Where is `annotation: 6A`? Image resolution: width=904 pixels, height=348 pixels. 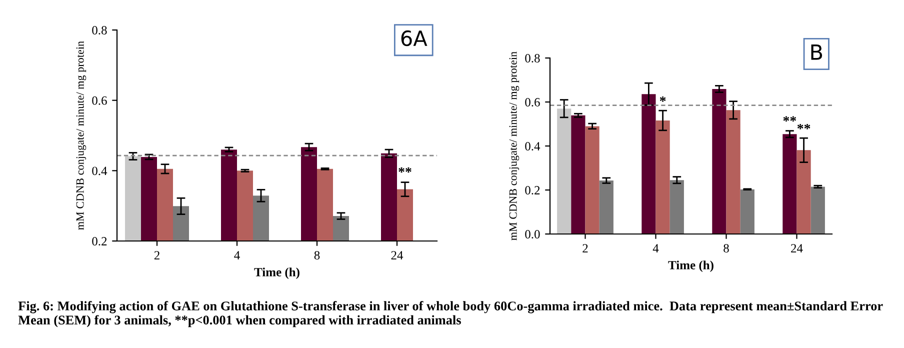
annotation: 6A is located at coordinates (414, 38).